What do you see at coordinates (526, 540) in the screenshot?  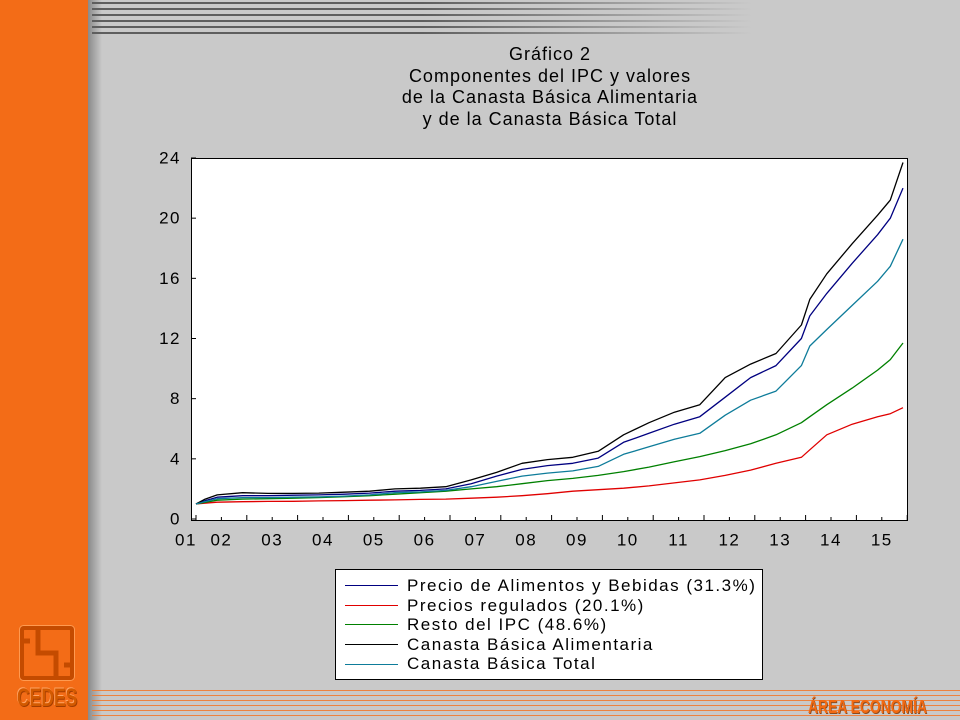 I see `x-tick-label: 08` at bounding box center [526, 540].